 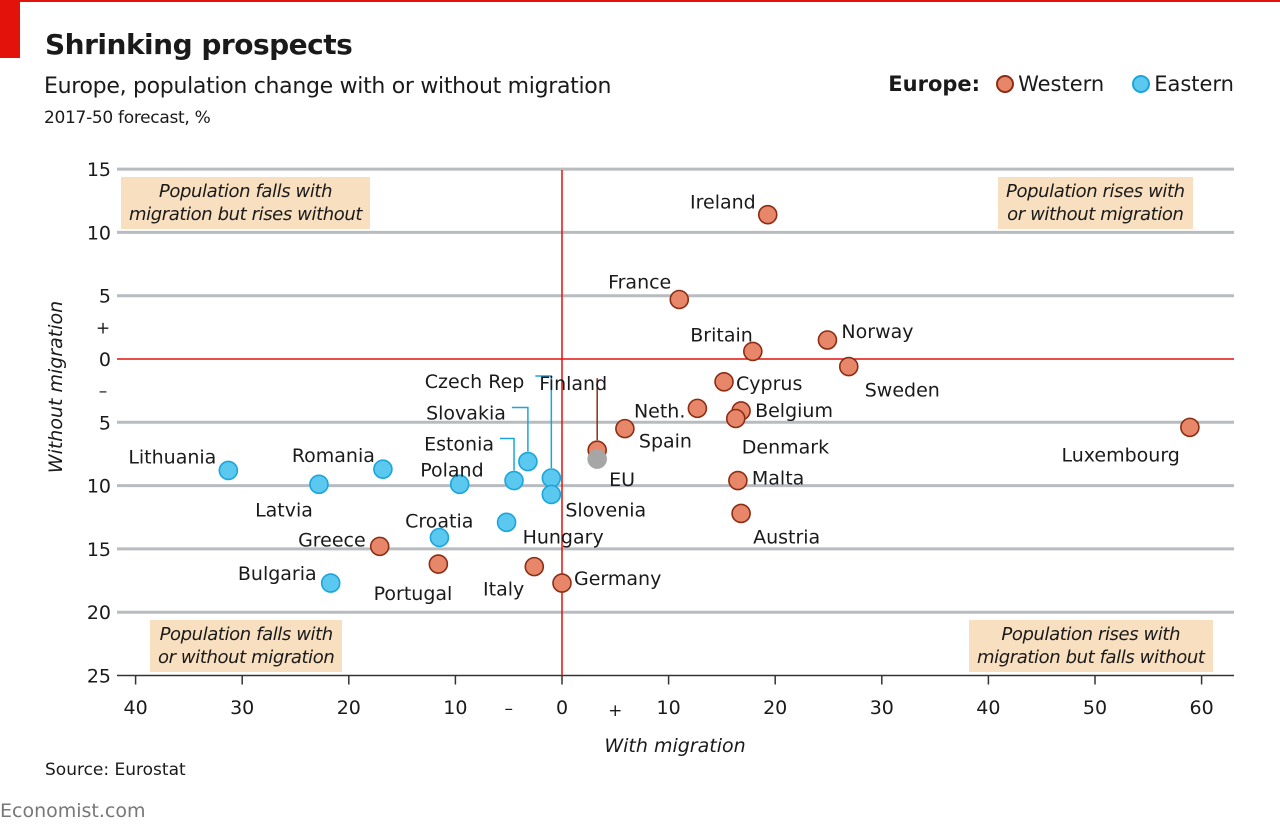 What do you see at coordinates (459, 484) in the screenshot?
I see `point-poland` at bounding box center [459, 484].